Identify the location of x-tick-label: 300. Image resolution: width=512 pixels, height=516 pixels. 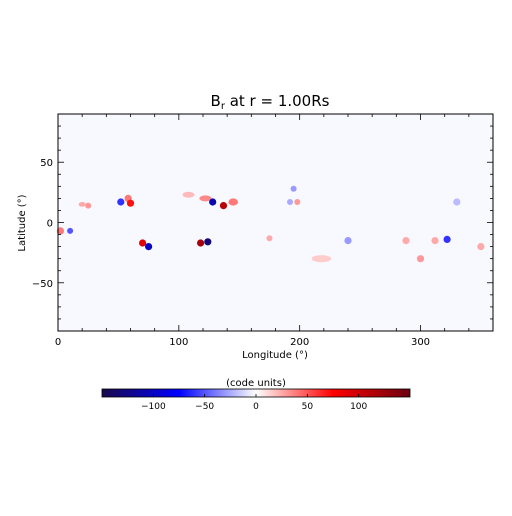
(420, 342).